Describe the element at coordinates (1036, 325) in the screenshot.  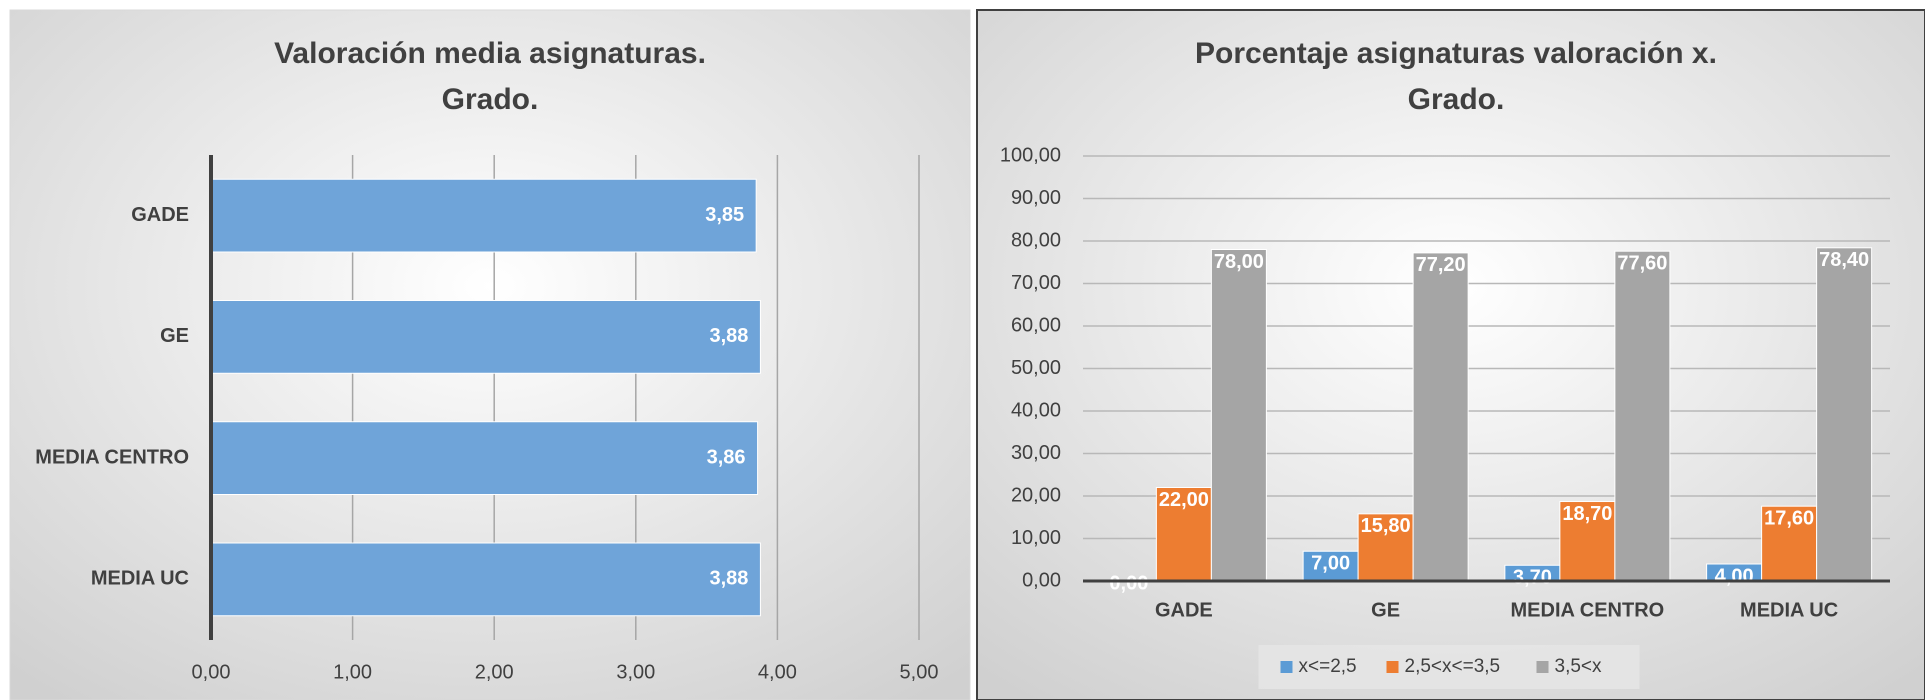
I see `y-tick-label: 60,00` at that location.